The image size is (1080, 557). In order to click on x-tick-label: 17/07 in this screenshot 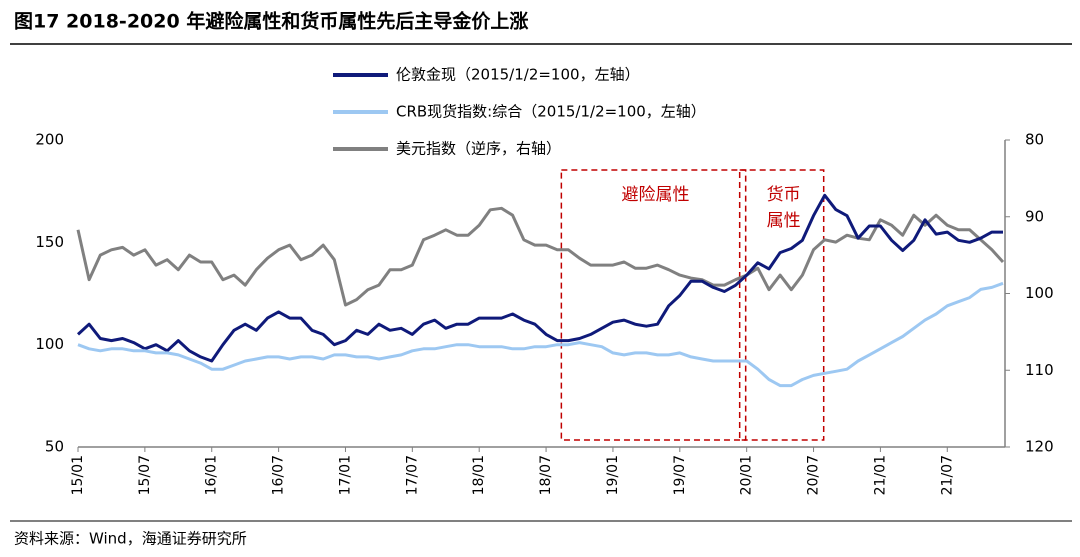, I will do `click(412, 475)`.